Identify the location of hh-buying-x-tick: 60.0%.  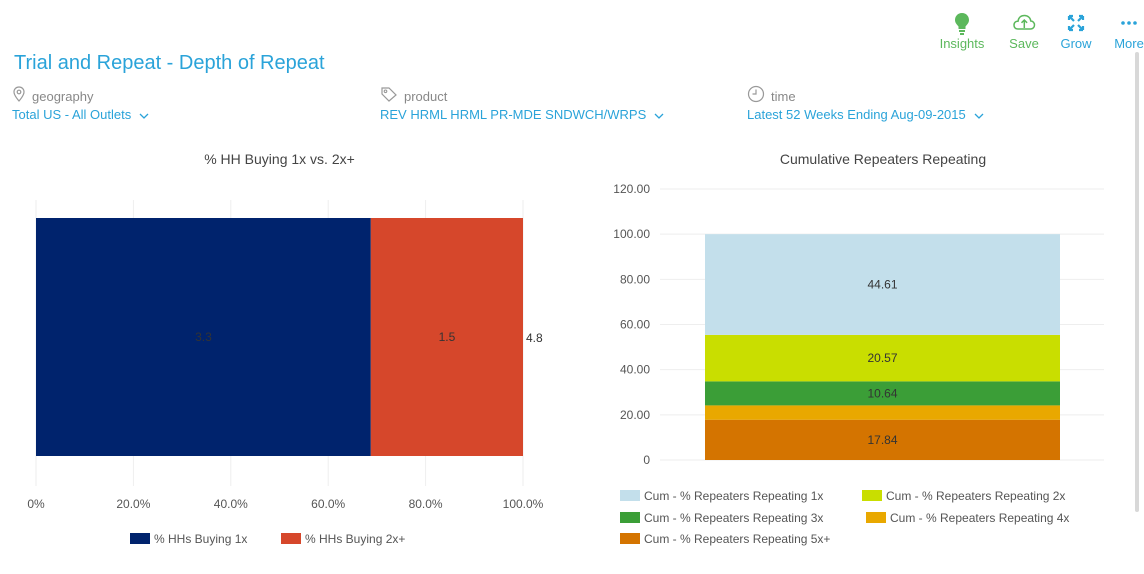
(328, 504).